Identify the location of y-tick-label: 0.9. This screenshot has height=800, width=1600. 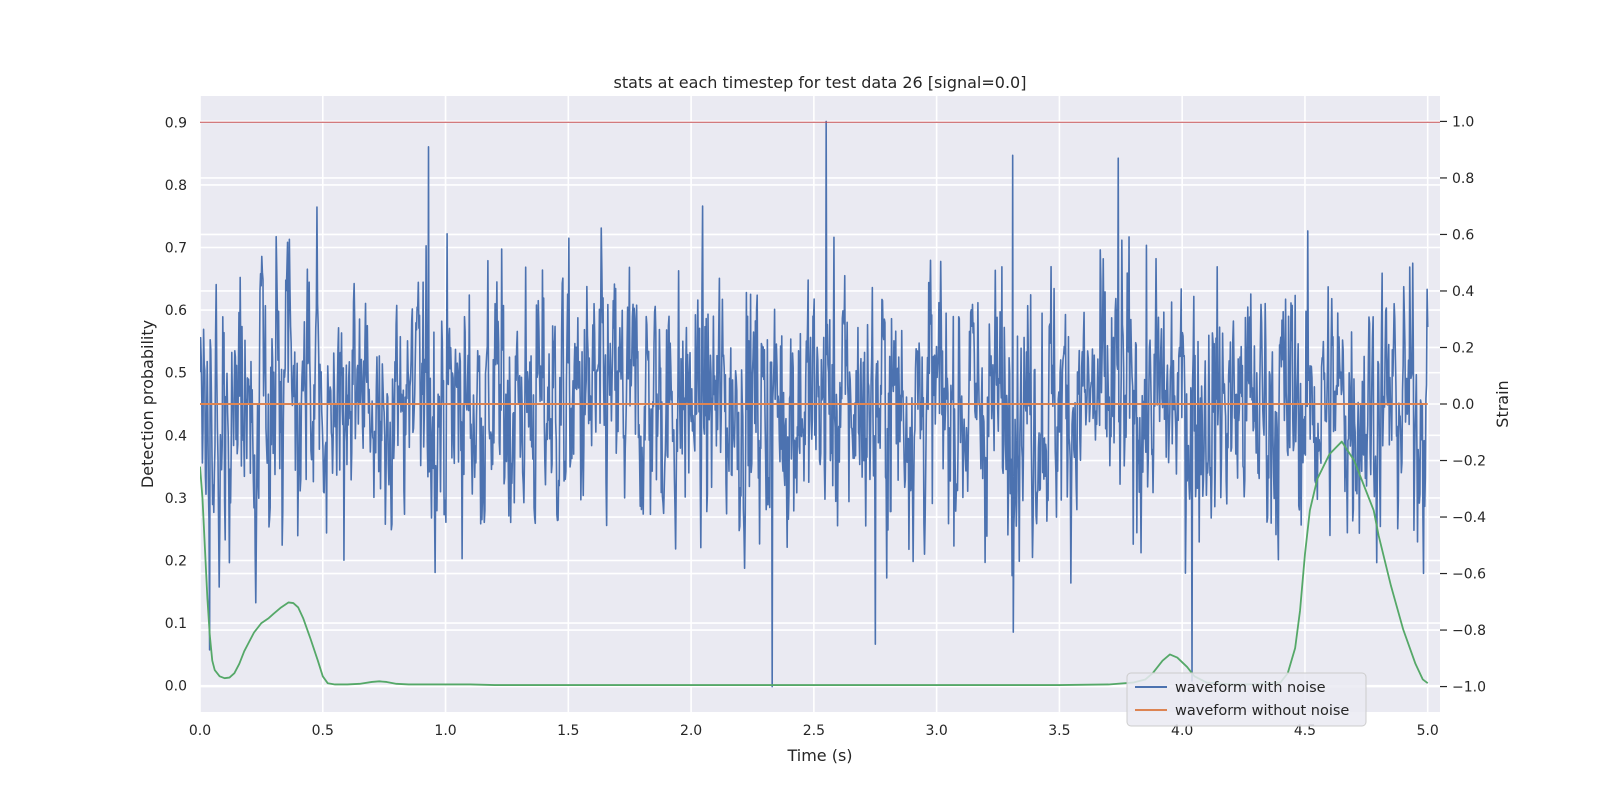
(176, 123).